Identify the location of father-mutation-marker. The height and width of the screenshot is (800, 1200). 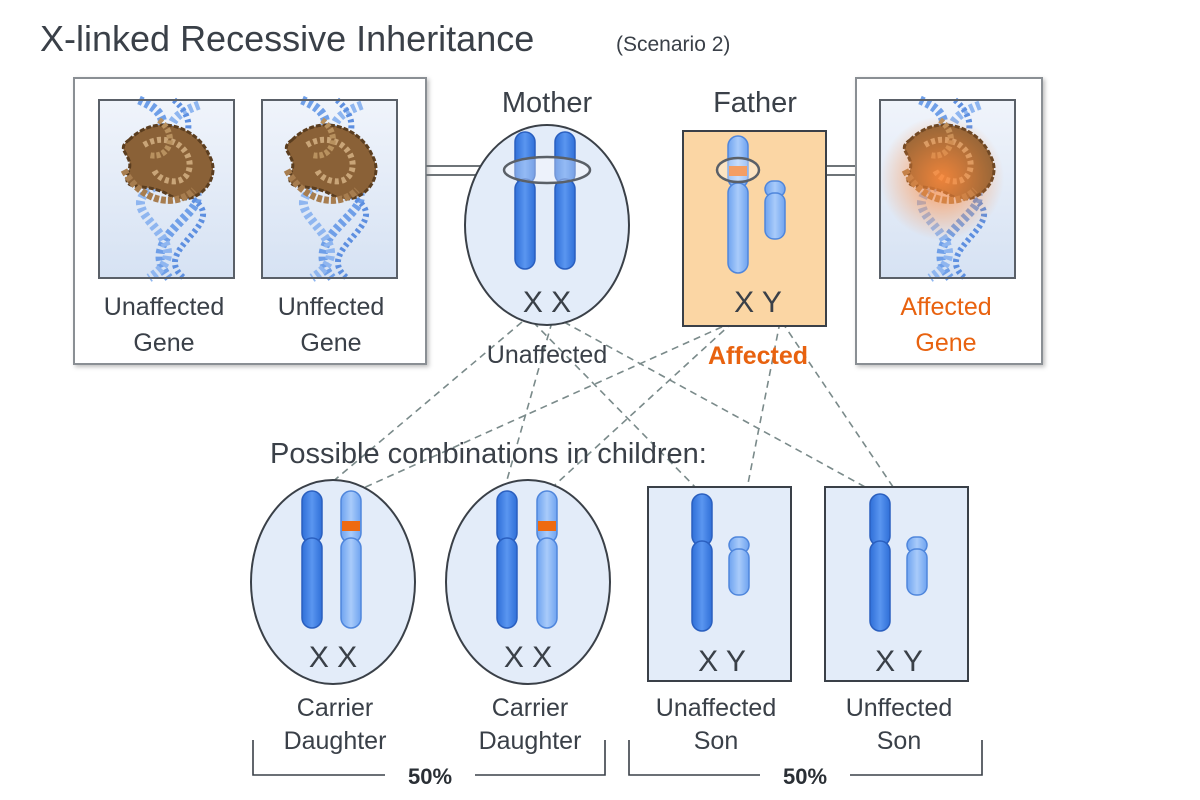
(738, 171).